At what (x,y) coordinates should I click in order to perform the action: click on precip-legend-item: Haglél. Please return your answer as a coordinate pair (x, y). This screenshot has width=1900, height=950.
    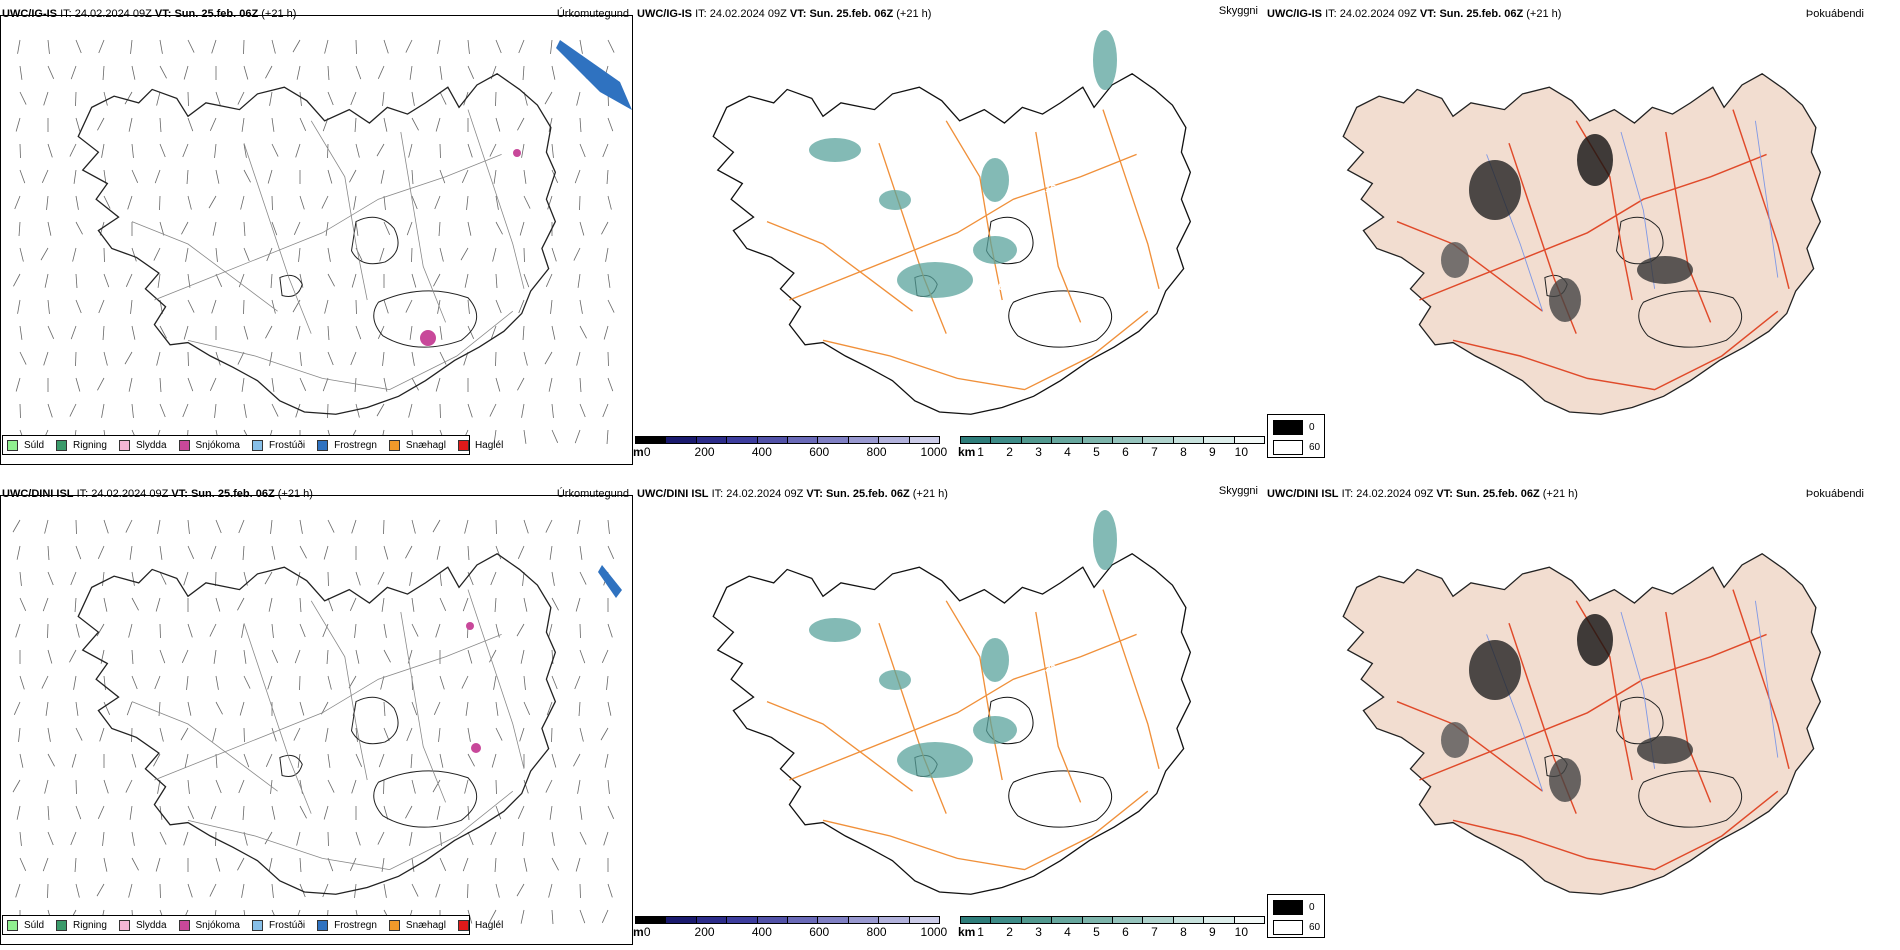
    Looking at the image, I should click on (480, 445).